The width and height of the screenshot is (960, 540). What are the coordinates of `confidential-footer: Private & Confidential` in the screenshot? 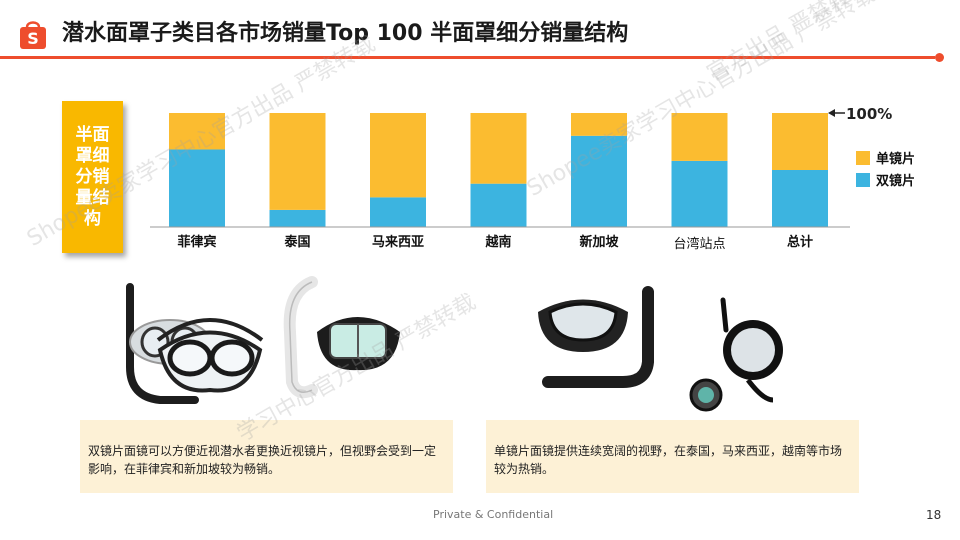 It's located at (493, 514).